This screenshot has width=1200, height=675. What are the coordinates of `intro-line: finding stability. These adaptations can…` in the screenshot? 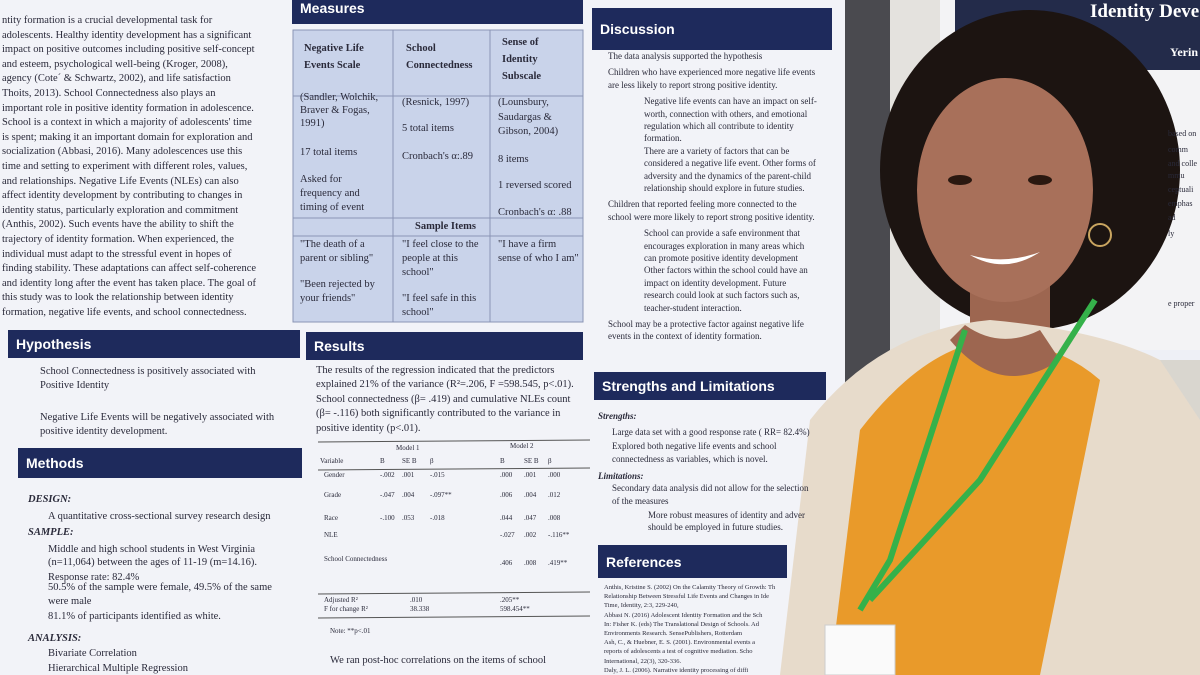 It's located at (129, 269).